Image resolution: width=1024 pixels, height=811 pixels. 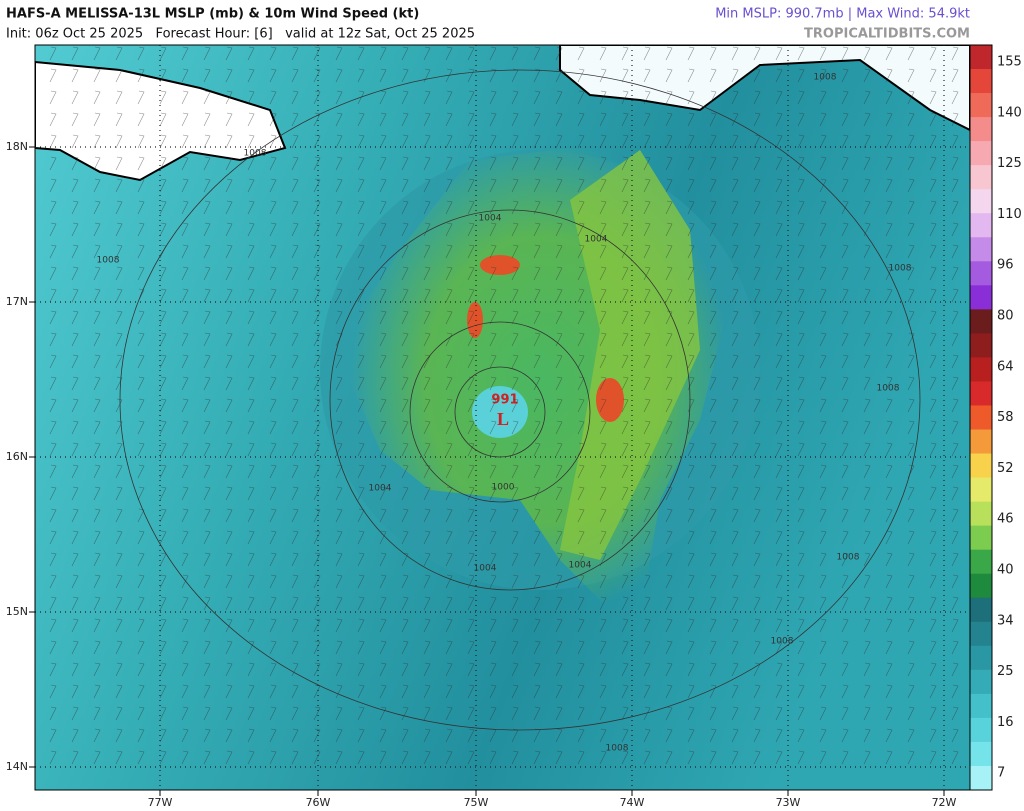 What do you see at coordinates (1001, 773) in the screenshot?
I see `colorbar-label: 7` at bounding box center [1001, 773].